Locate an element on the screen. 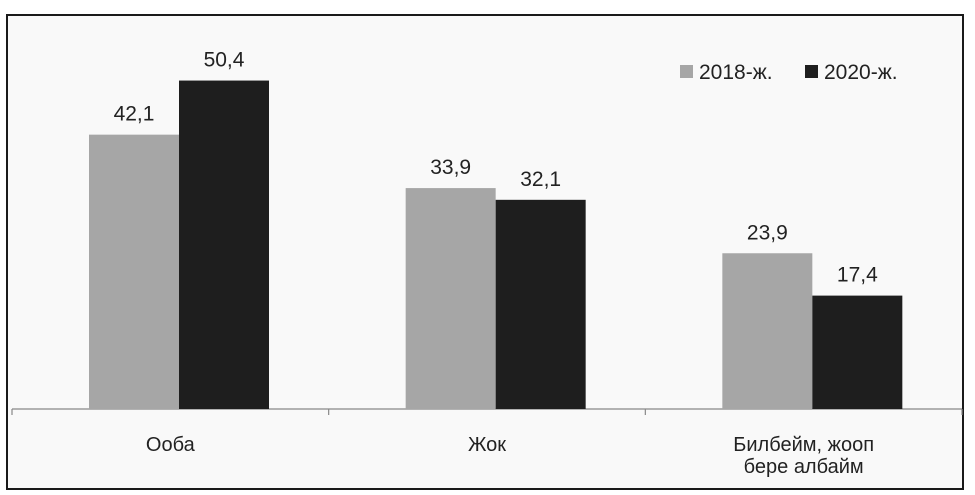 This screenshot has width=975, height=495. data-label: 33,9 is located at coordinates (450, 167).